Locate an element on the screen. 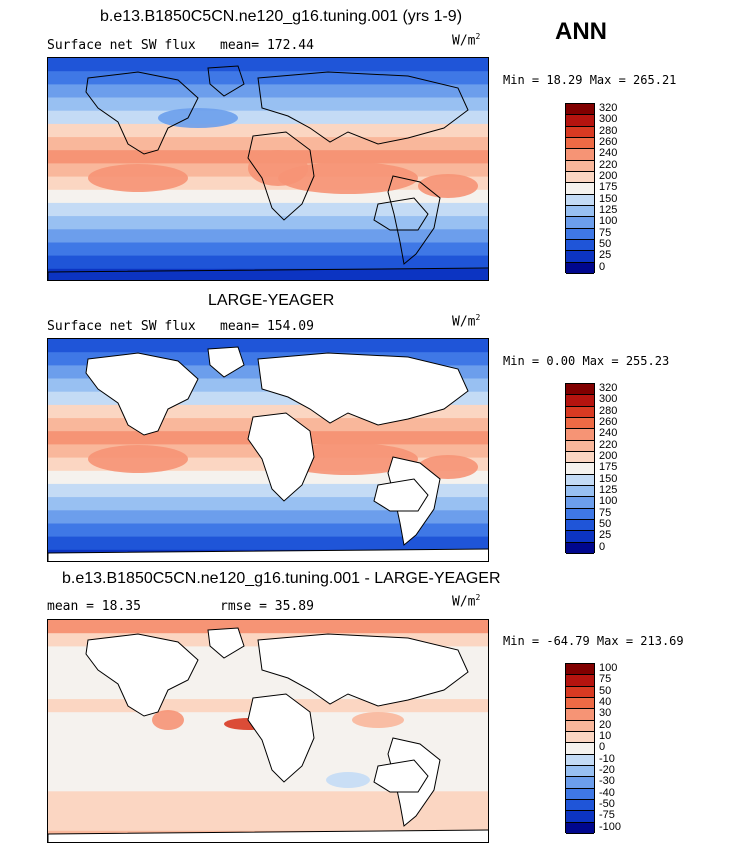 This screenshot has height=847, width=733. colorbar-tick-label: 175 is located at coordinates (608, 467).